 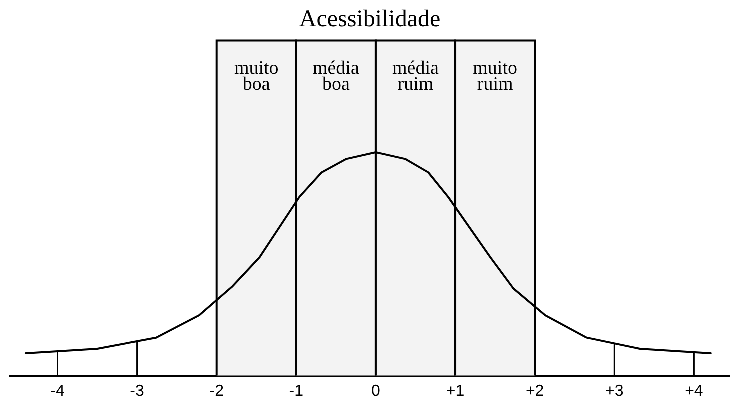 I want to click on x-tick-label: +1, so click(x=455, y=391).